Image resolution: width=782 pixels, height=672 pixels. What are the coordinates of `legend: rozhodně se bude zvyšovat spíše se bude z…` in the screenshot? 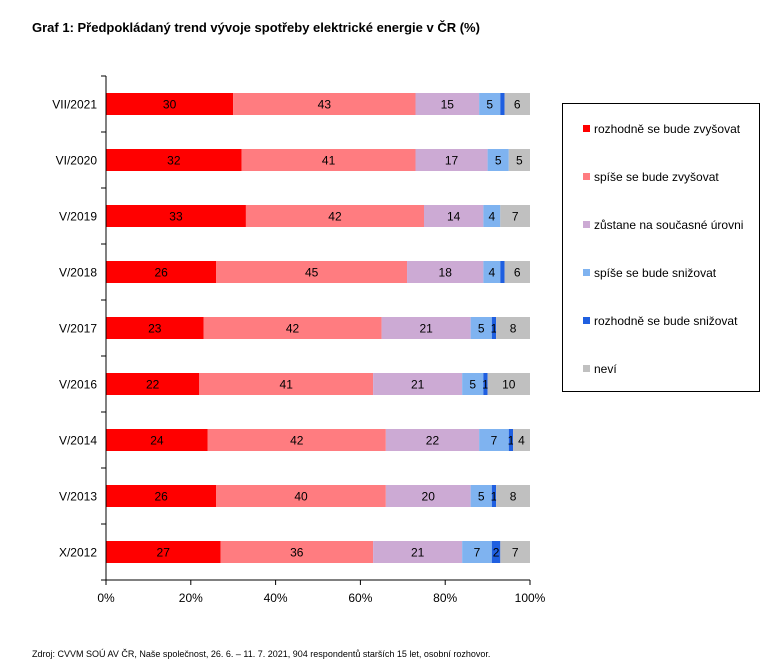 It's located at (661, 247).